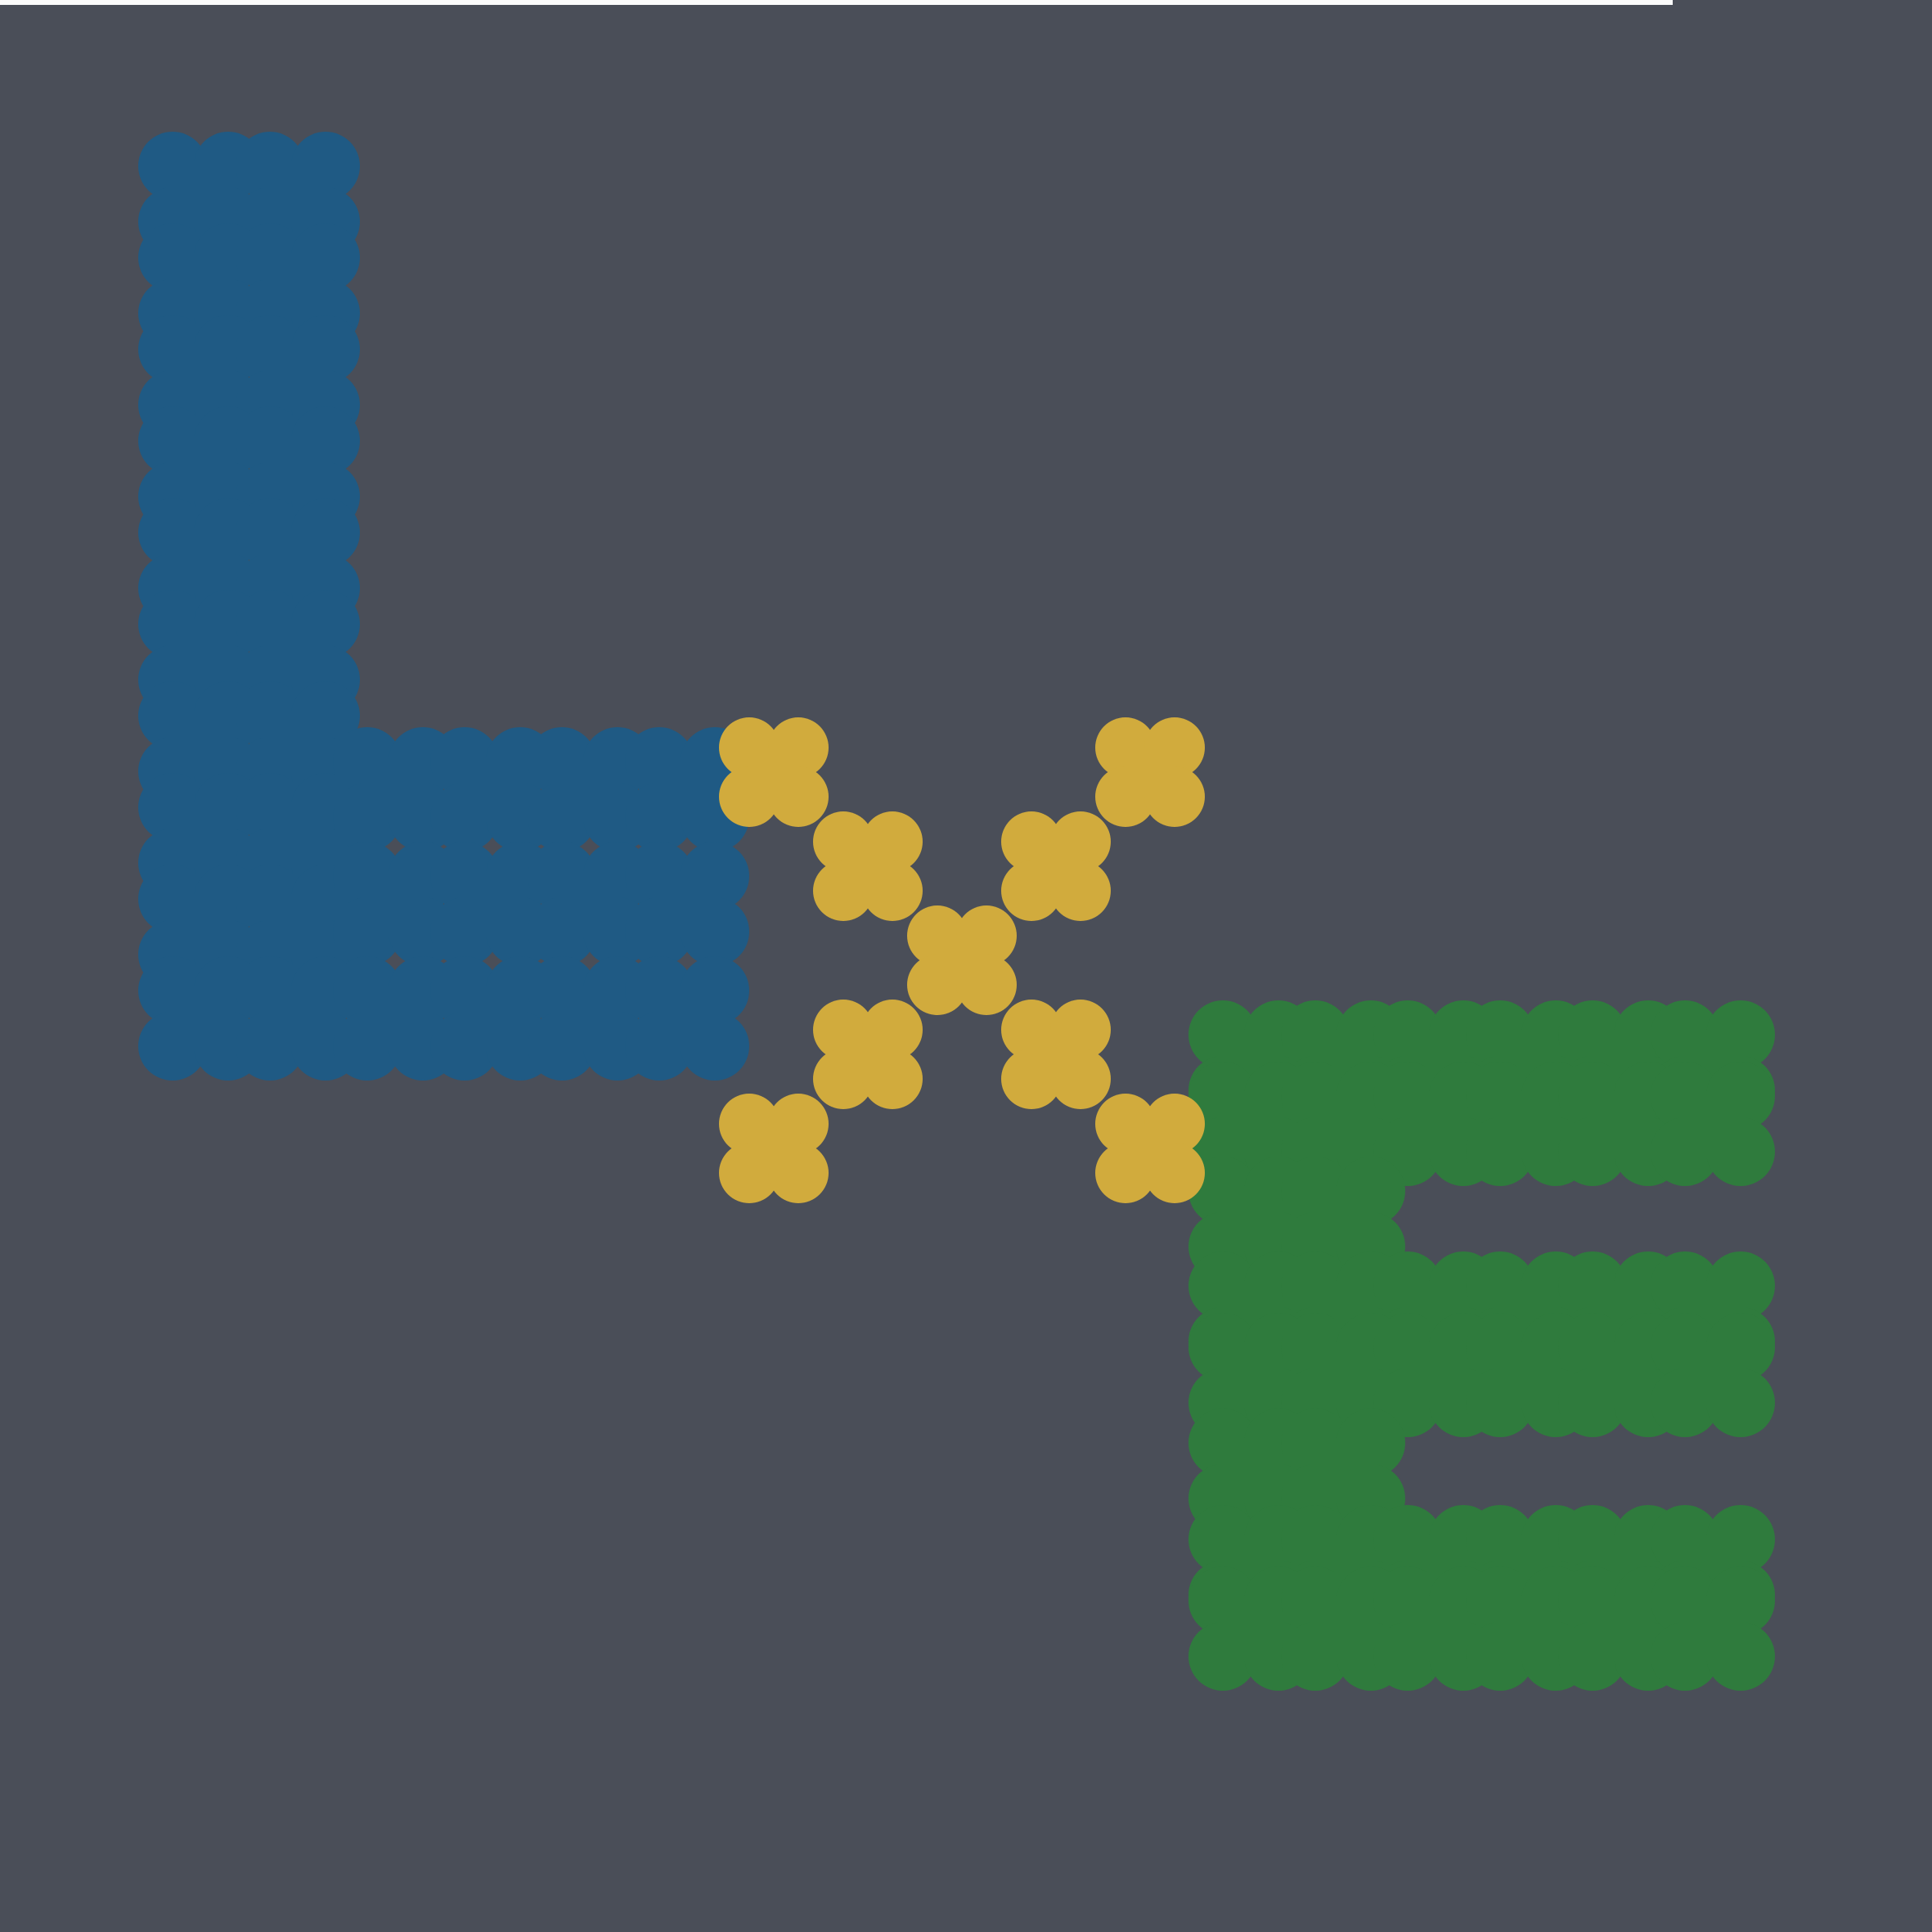 This screenshot has width=1932, height=1932. I want to click on top-edge-strip, so click(837, 3).